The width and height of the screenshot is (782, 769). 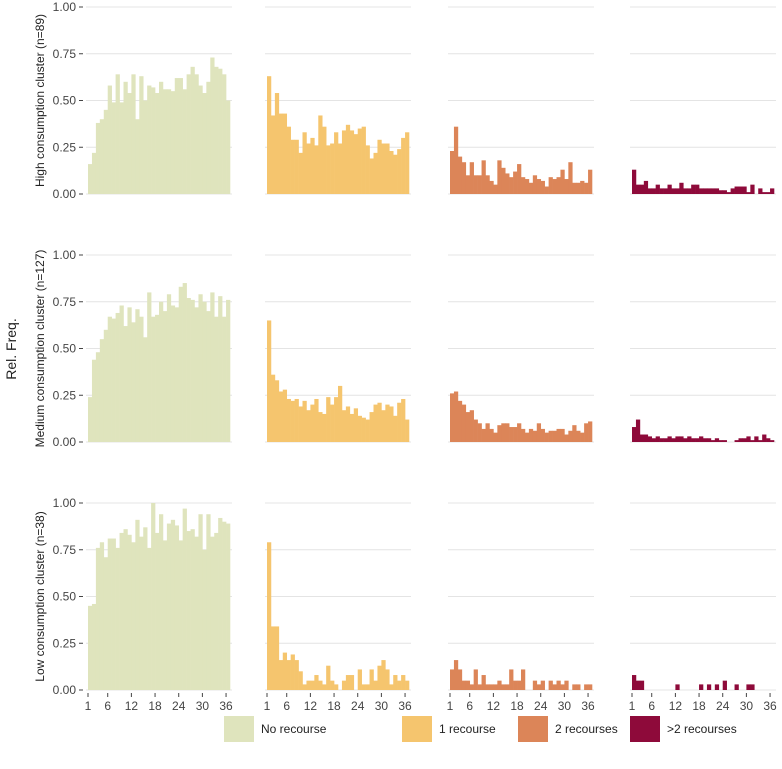 What do you see at coordinates (65, 643) in the screenshot?
I see `y-tick-label: 0.25` at bounding box center [65, 643].